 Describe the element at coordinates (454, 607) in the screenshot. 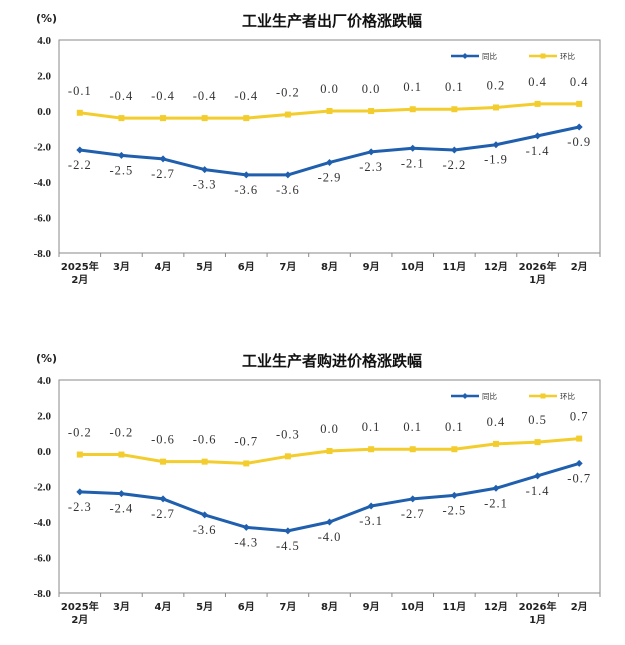

I see `x-tick-label: 11月` at that location.